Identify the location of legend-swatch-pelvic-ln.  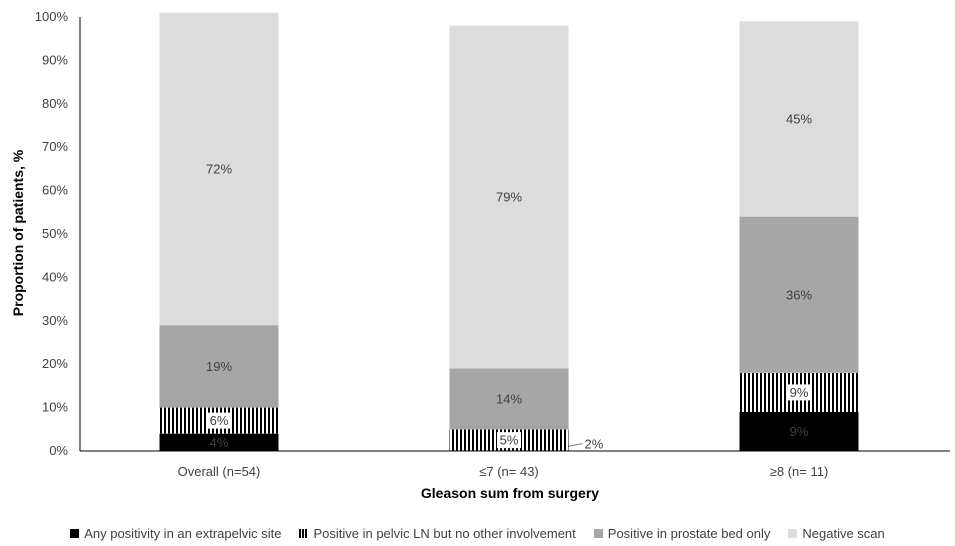
(304, 533).